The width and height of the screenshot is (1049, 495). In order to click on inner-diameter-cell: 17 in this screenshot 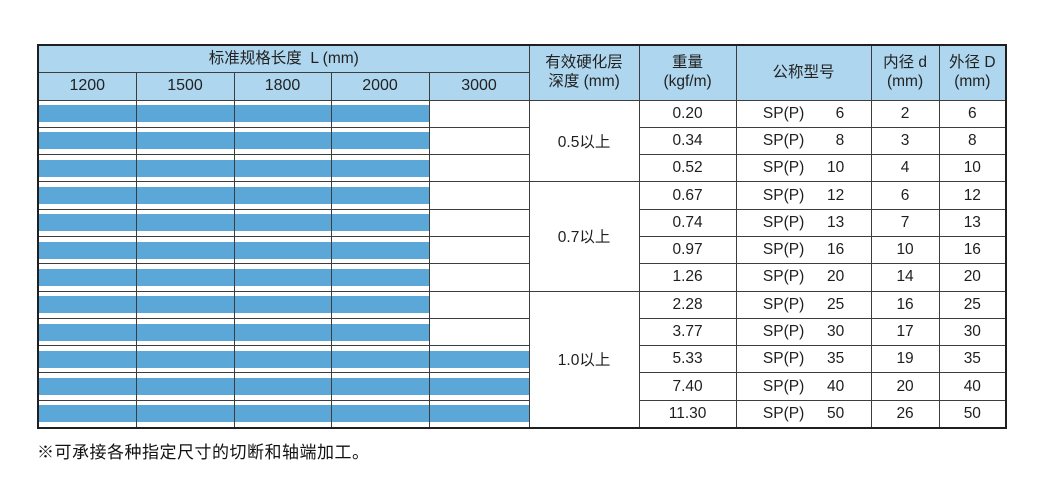, I will do `click(905, 332)`.